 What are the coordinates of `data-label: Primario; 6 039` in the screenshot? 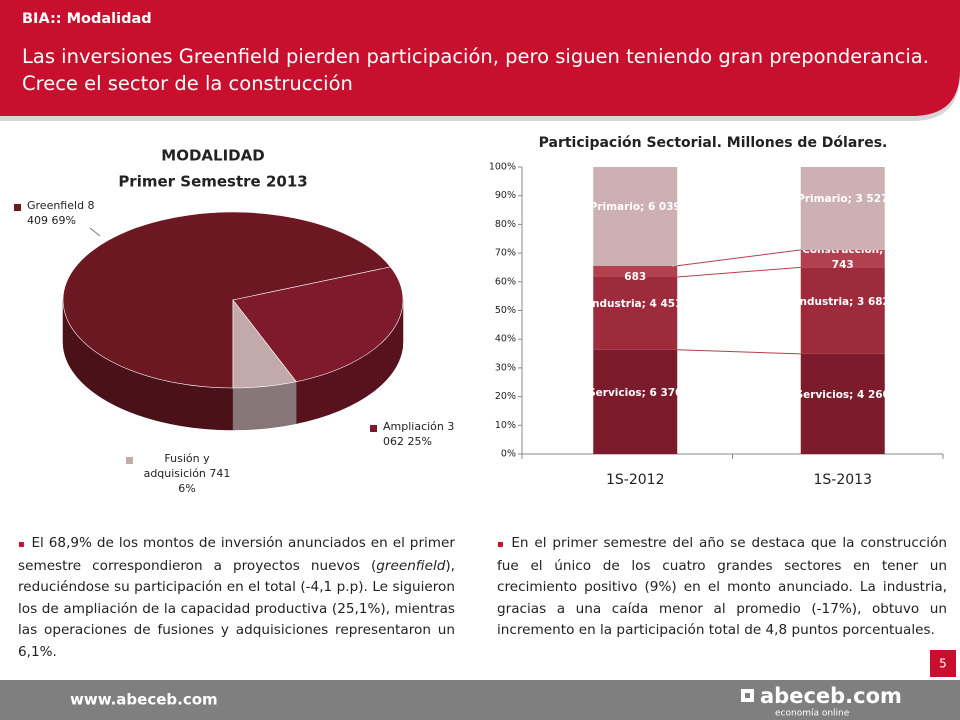 It's located at (635, 207).